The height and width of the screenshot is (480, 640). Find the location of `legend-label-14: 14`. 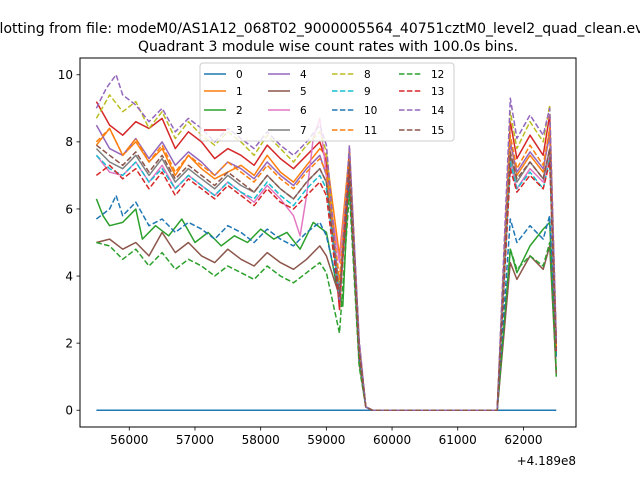

legend-label-14: 14 is located at coordinates (438, 111).